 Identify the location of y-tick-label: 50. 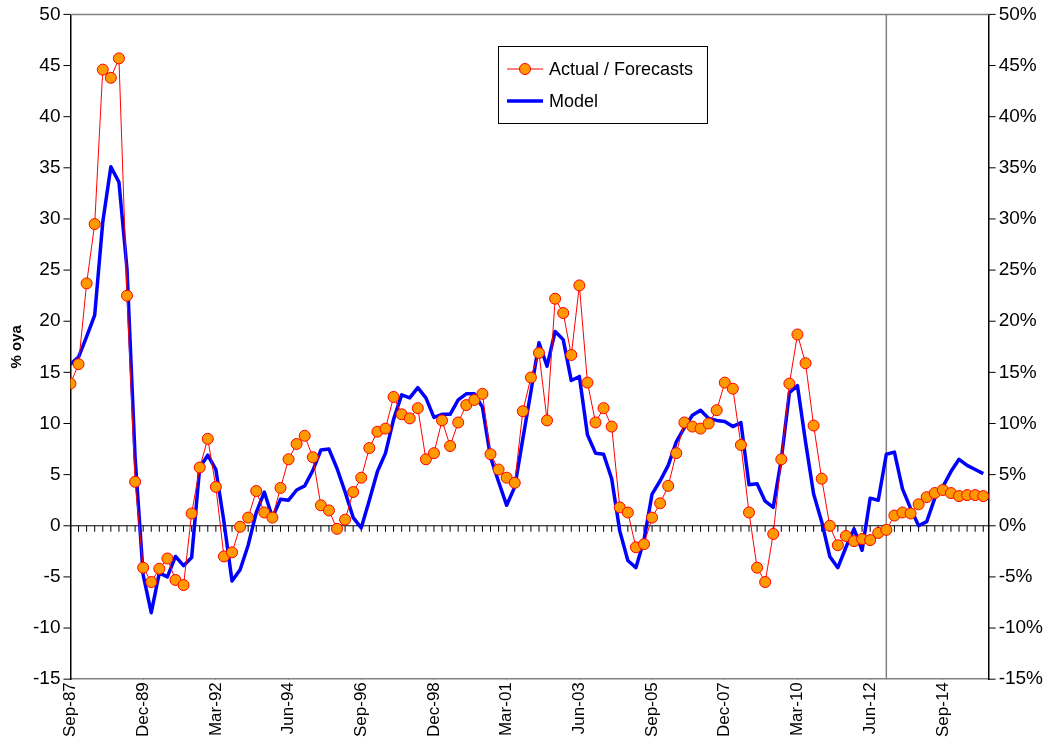
(50, 13).